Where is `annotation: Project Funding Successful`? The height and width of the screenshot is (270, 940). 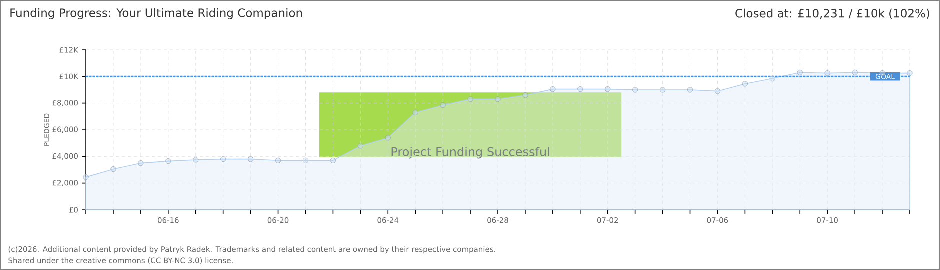
annotation: Project Funding Successful is located at coordinates (471, 153).